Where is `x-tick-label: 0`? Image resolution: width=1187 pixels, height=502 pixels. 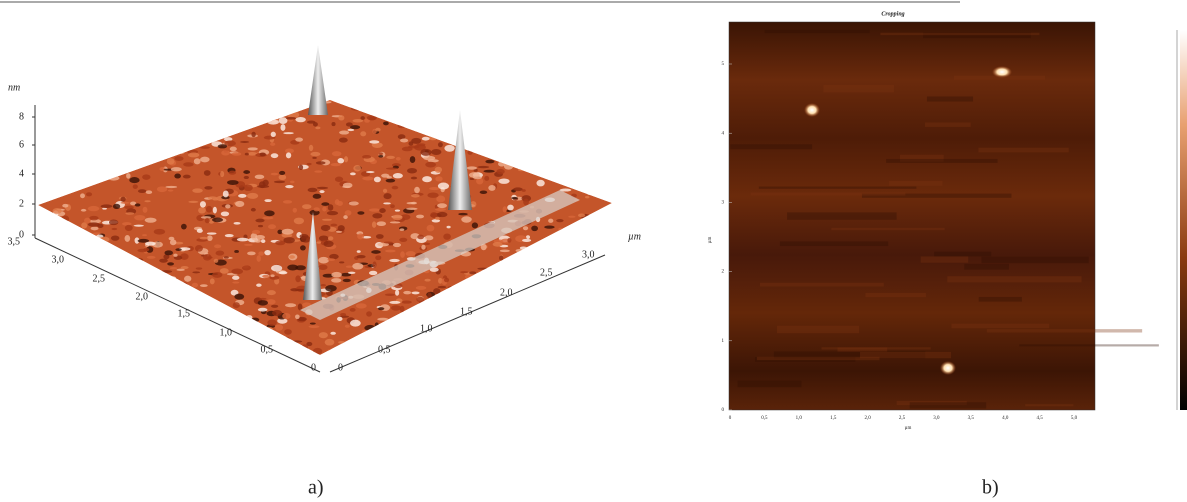 x-tick-label: 0 is located at coordinates (313, 367).